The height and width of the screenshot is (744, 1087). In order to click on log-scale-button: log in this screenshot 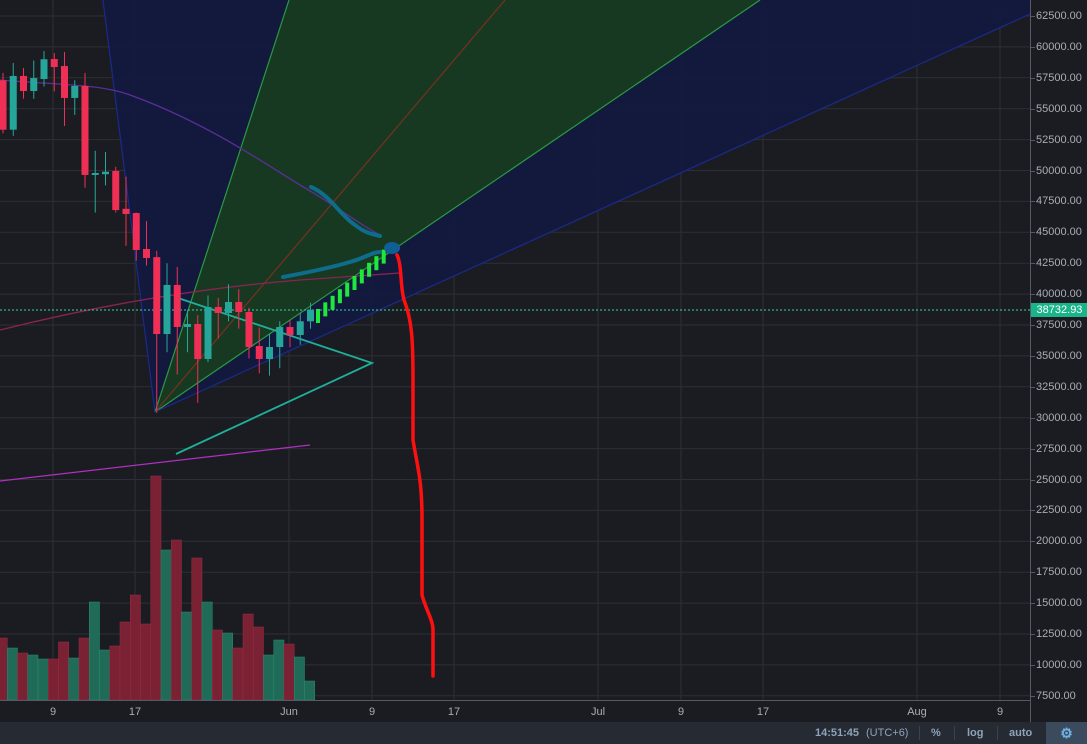, I will do `click(975, 733)`.